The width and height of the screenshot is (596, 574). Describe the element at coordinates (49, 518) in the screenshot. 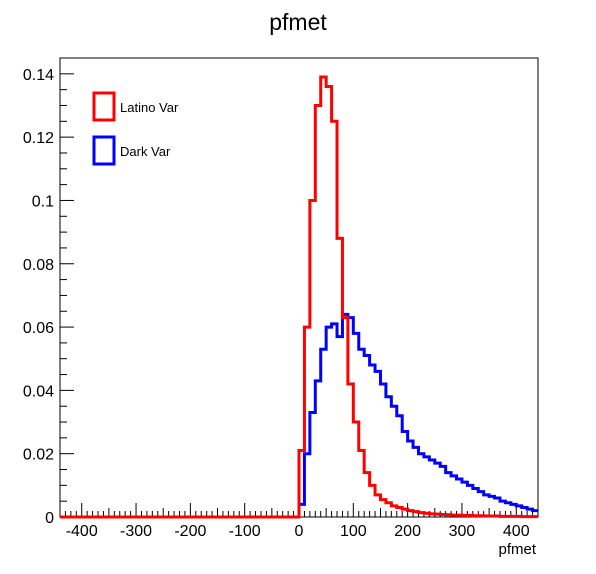

I see `y-tick-label: 0` at that location.